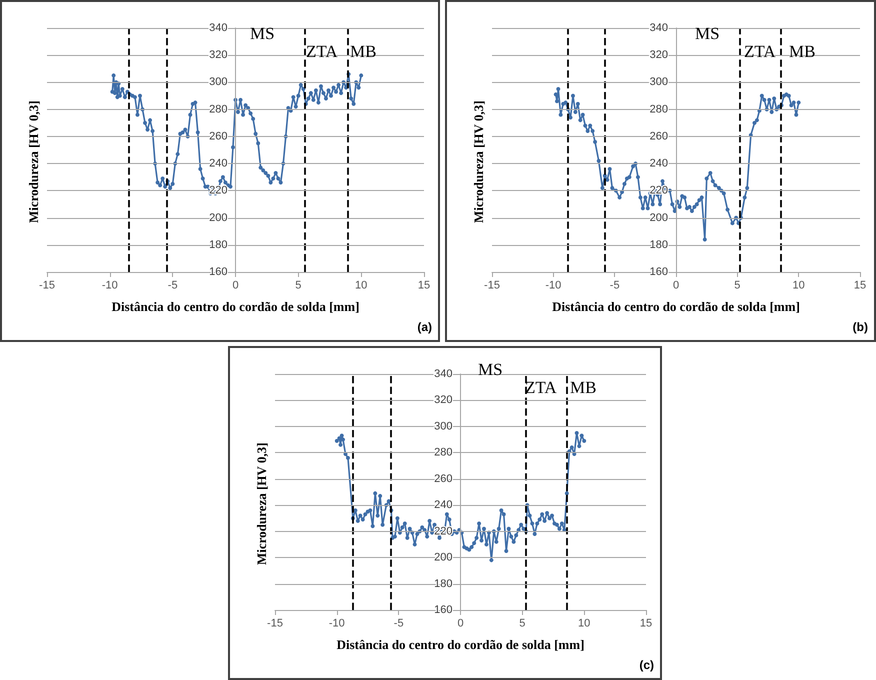 The width and height of the screenshot is (876, 680). What do you see at coordinates (424, 327) in the screenshot?
I see `text: (a)` at bounding box center [424, 327].